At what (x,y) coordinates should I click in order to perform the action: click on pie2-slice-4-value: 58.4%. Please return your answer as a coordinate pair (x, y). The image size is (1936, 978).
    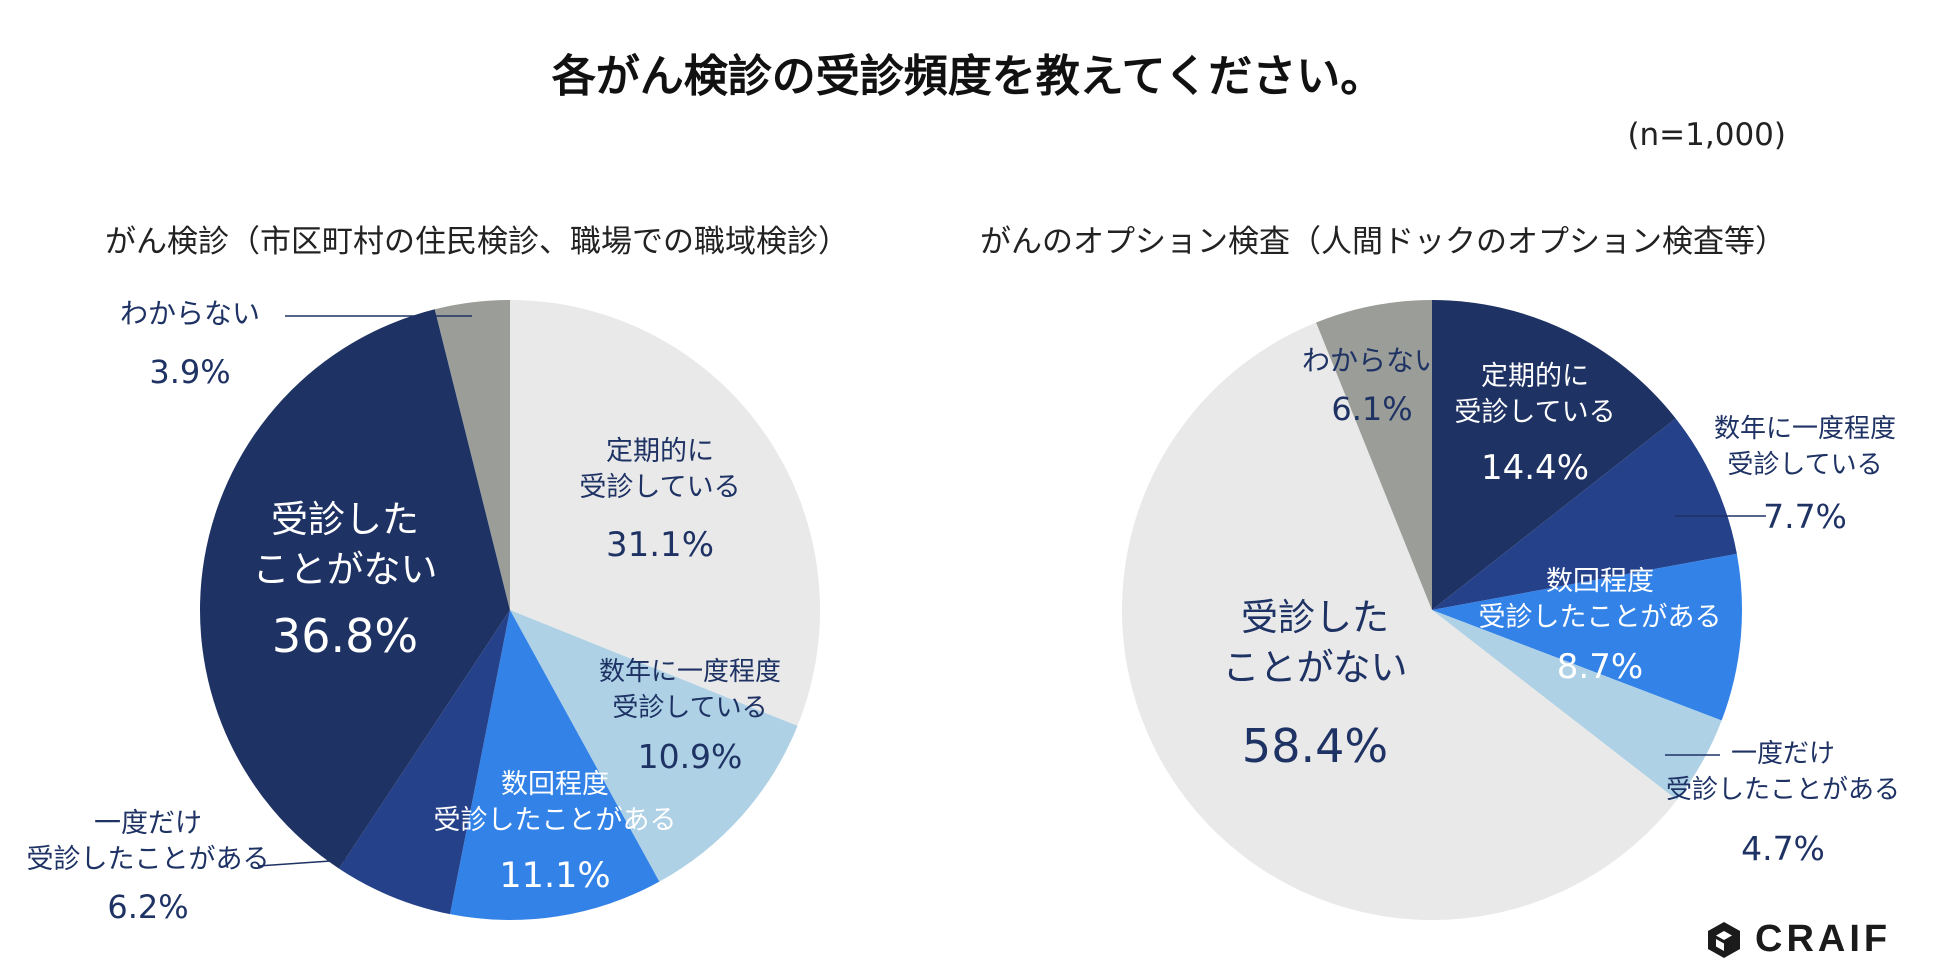
    Looking at the image, I should click on (1315, 746).